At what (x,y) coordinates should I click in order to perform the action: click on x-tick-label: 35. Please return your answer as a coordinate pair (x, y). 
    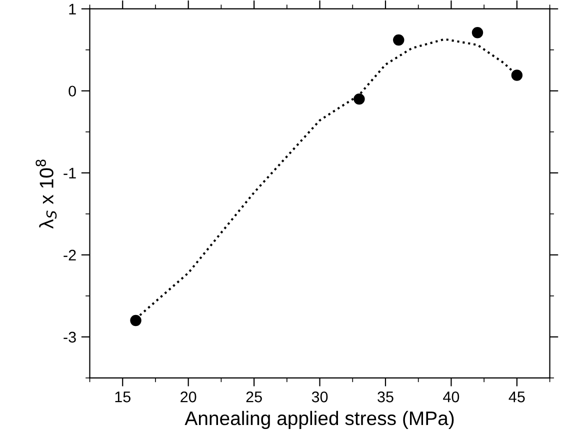
    Looking at the image, I should click on (386, 397).